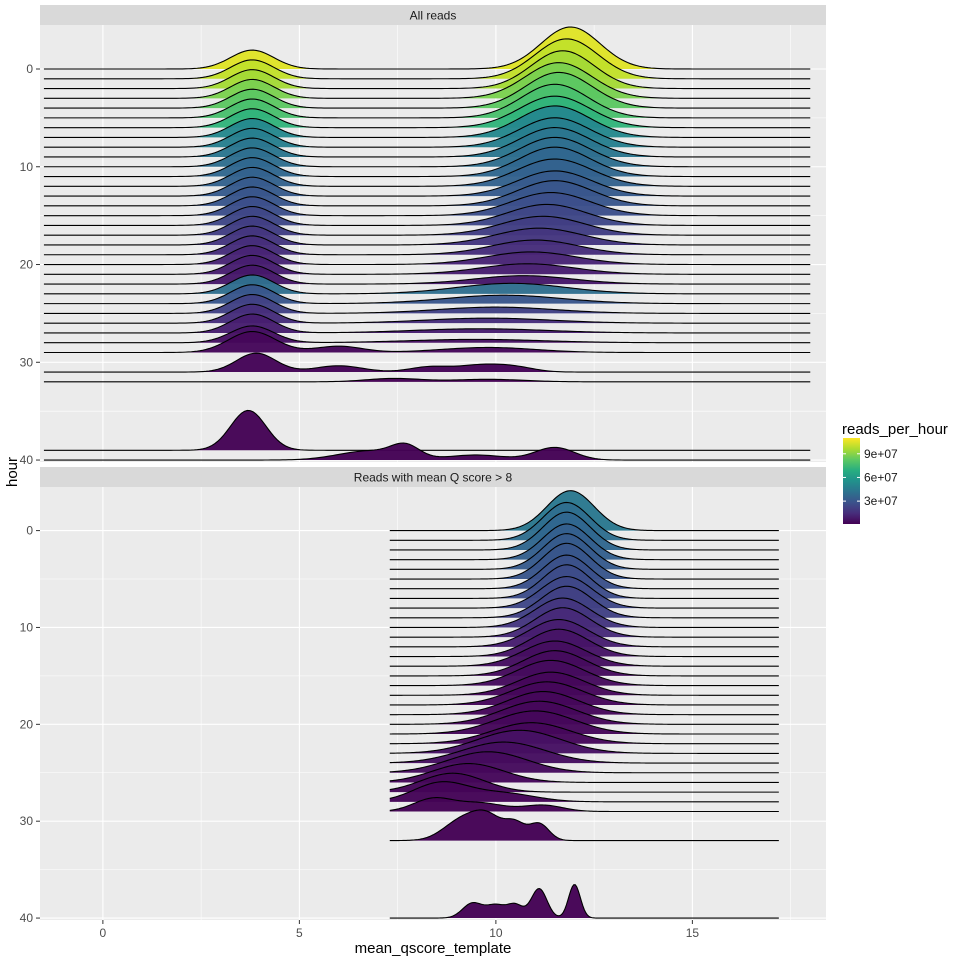 This screenshot has width=960, height=960. What do you see at coordinates (27, 167) in the screenshot?
I see `y-tick-label: 10` at bounding box center [27, 167].